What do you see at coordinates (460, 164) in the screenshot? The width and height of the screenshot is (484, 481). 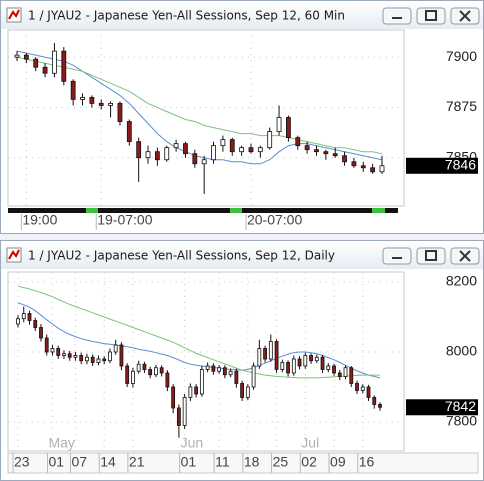 I see `last-price-label: 7846` at bounding box center [460, 164].